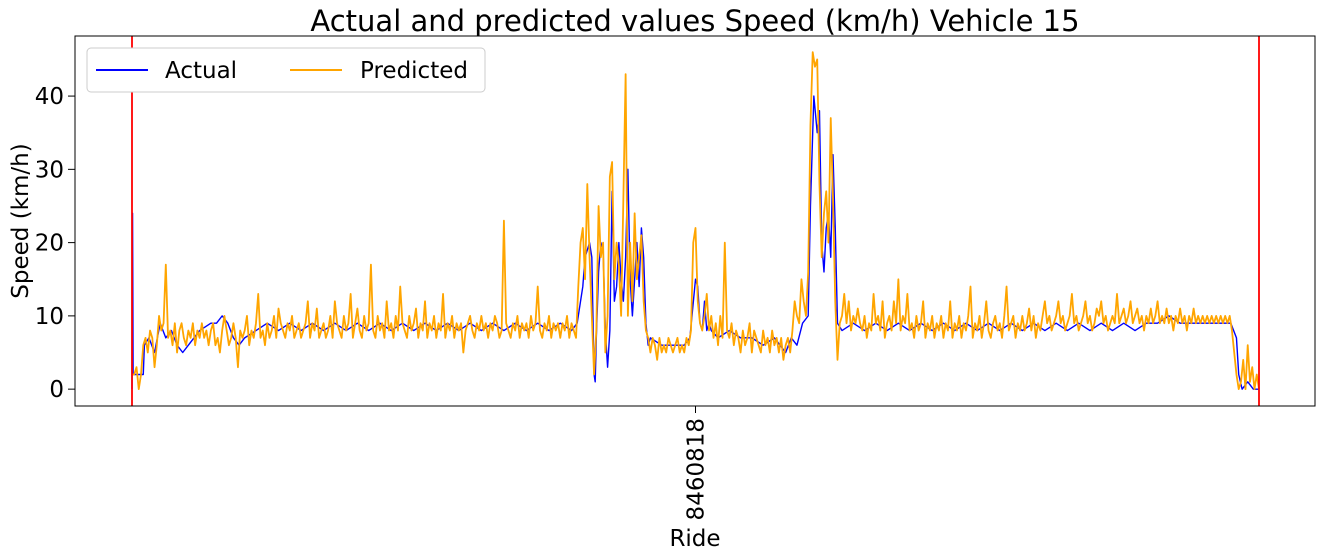 The image size is (1323, 559). What do you see at coordinates (56, 390) in the screenshot?
I see `y-tick-label: 0` at bounding box center [56, 390].